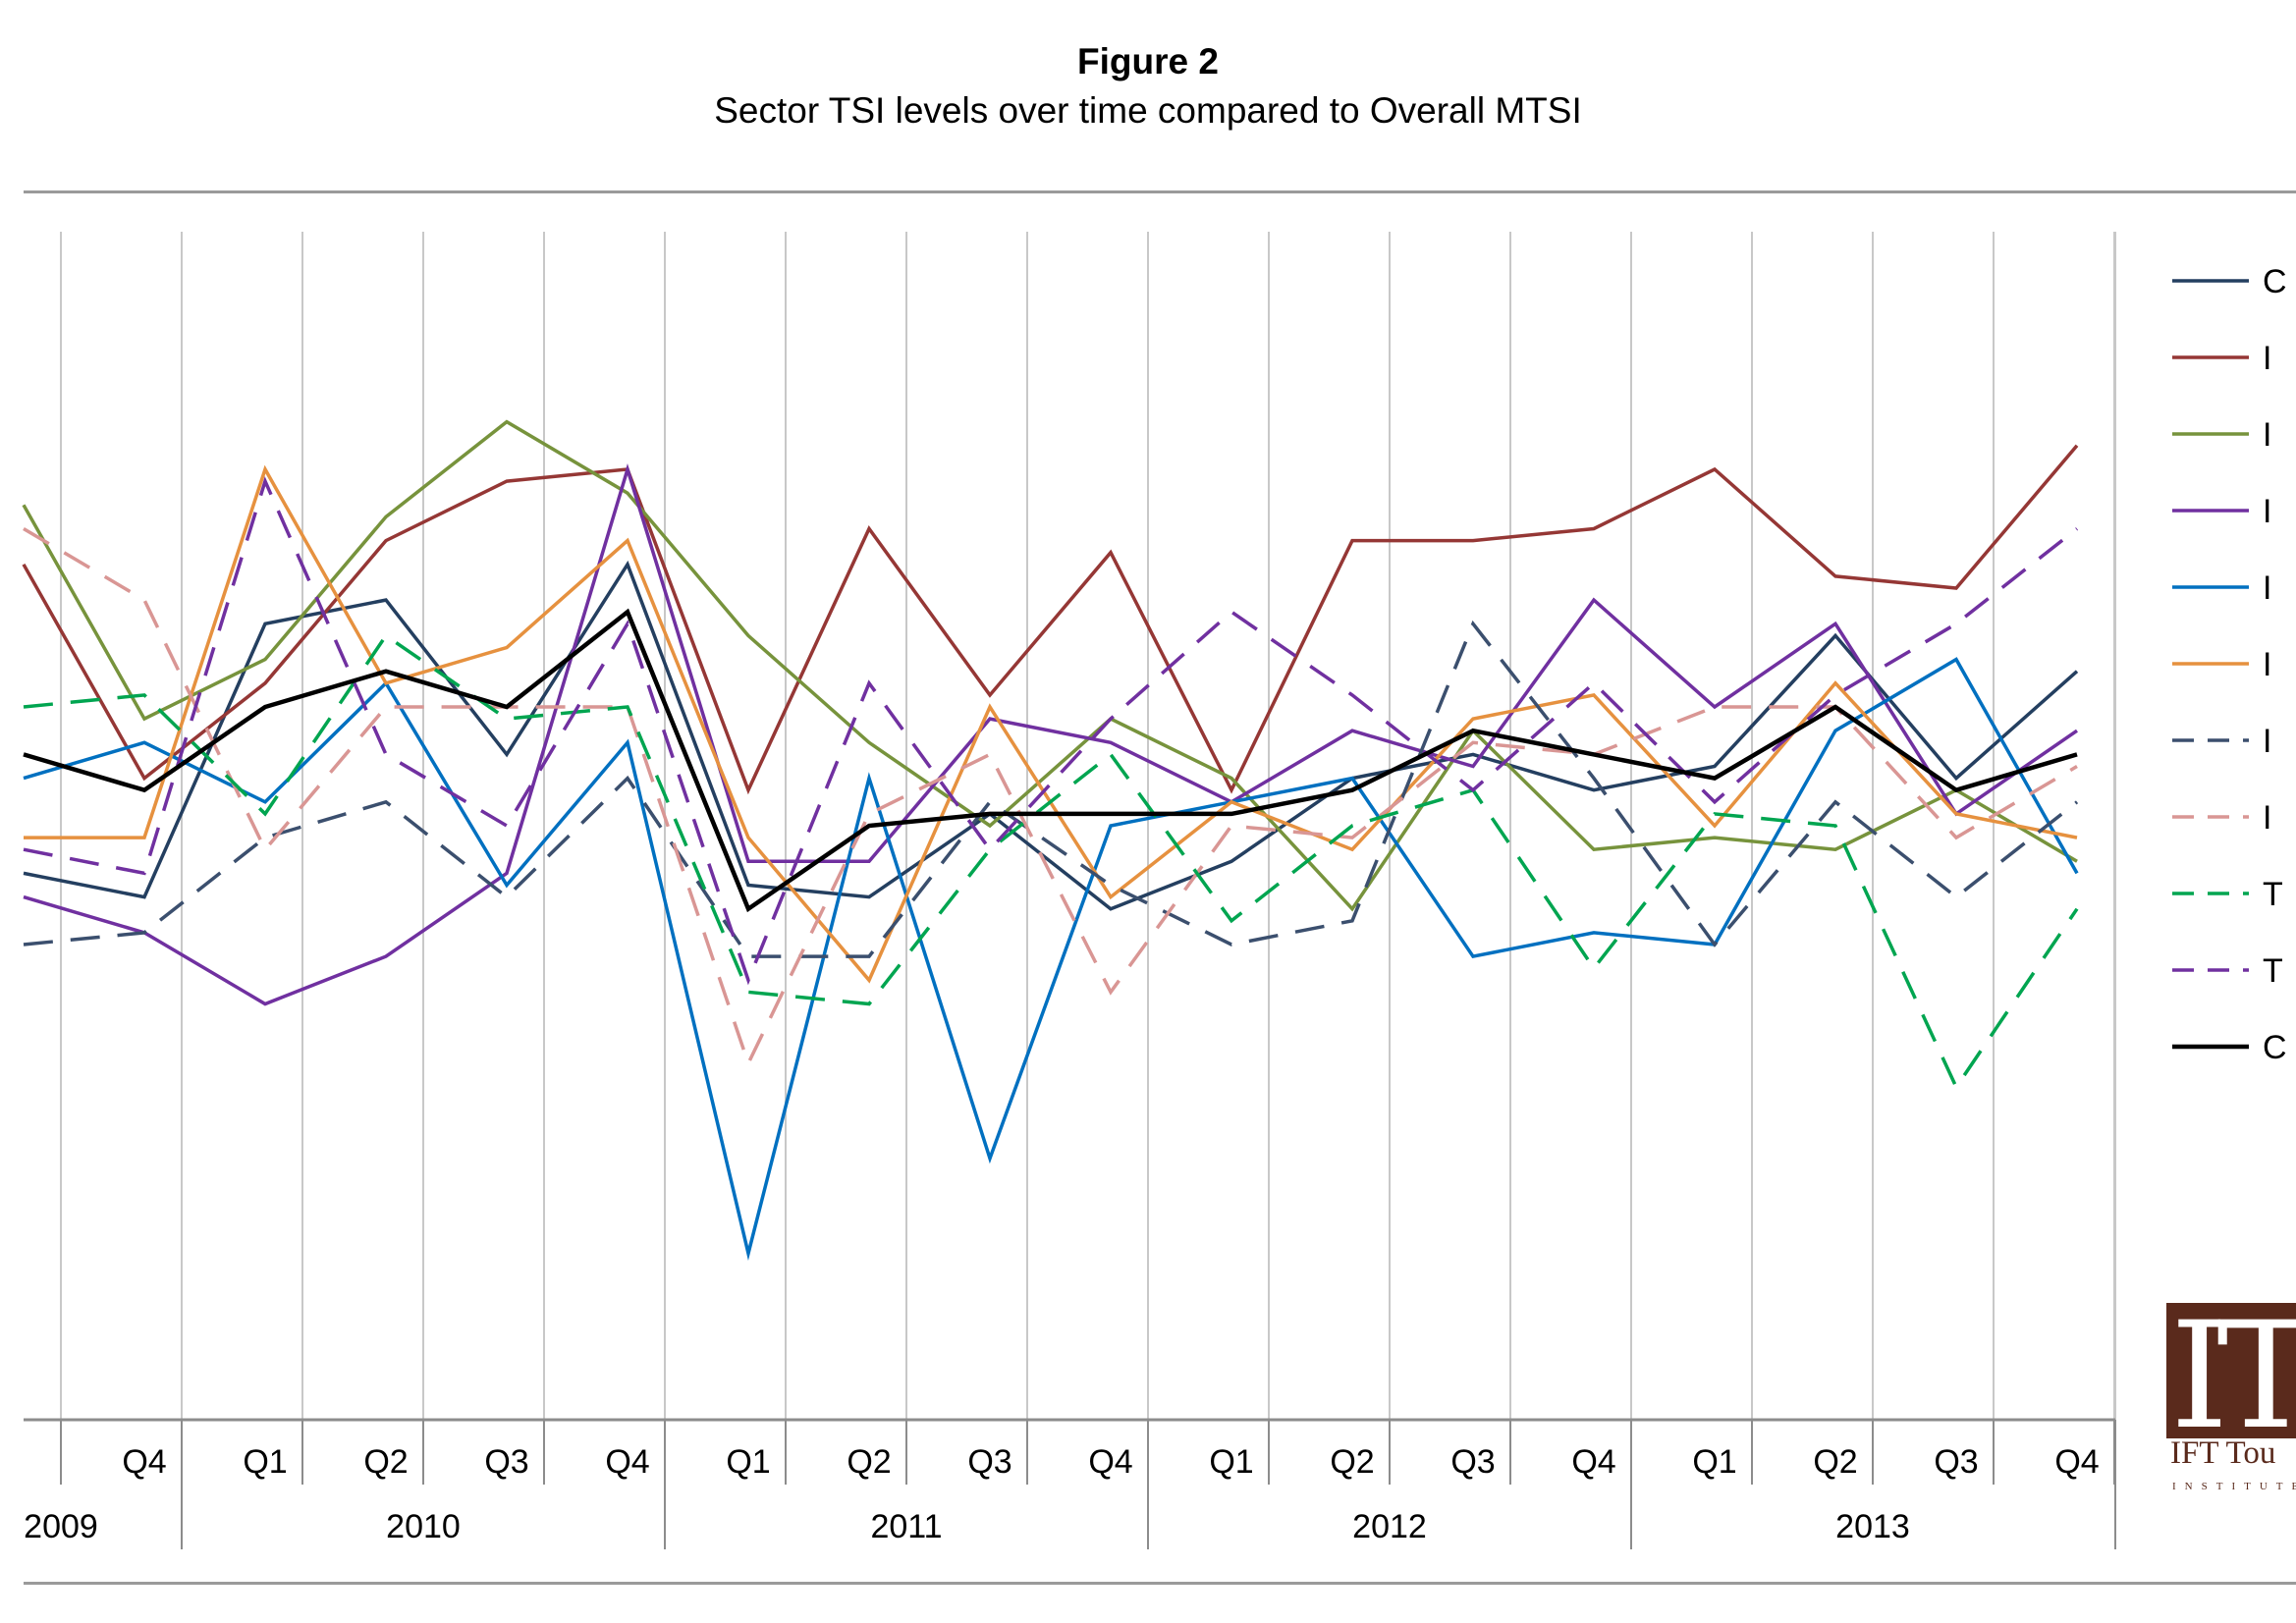  Describe the element at coordinates (61, 1526) in the screenshot. I see `year-tick-label: 2009` at that location.